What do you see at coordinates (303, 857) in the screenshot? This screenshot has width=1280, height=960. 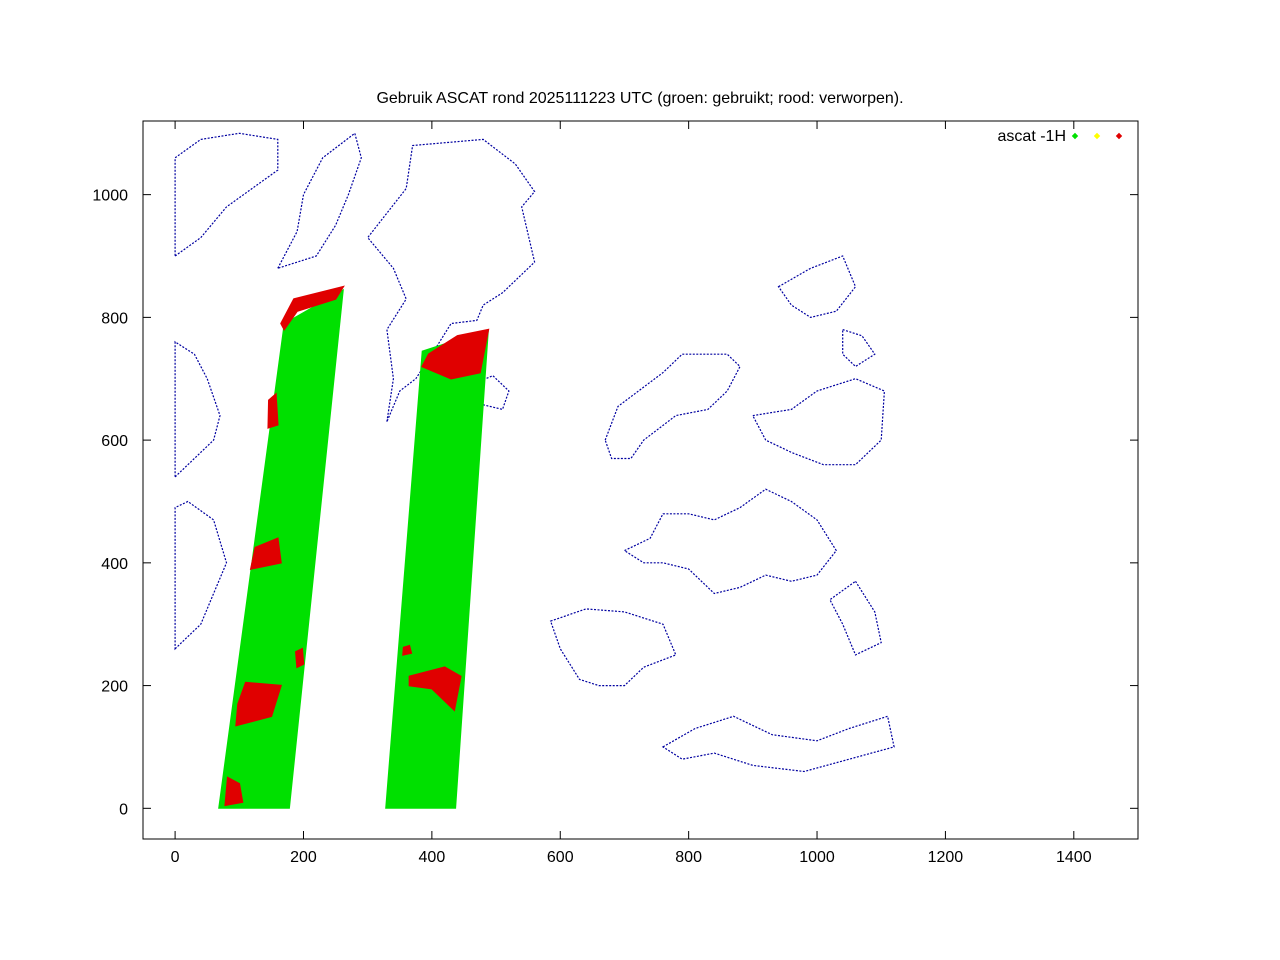 I see `x-tick-label: 200` at bounding box center [303, 857].